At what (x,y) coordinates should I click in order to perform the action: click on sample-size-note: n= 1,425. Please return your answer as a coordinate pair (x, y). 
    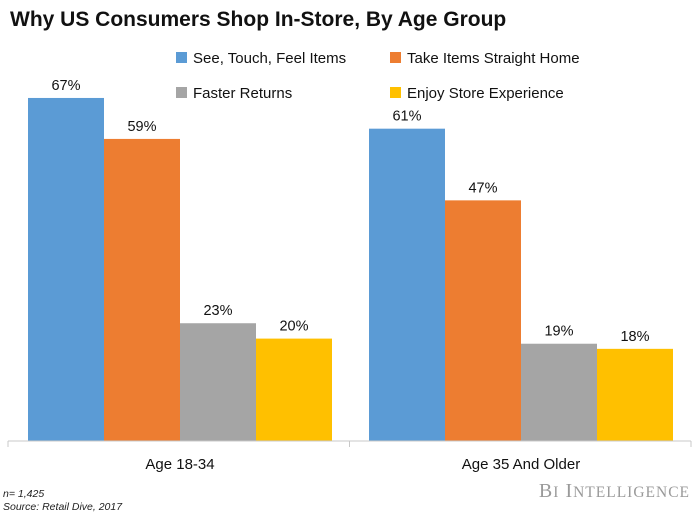
    Looking at the image, I should click on (23, 494).